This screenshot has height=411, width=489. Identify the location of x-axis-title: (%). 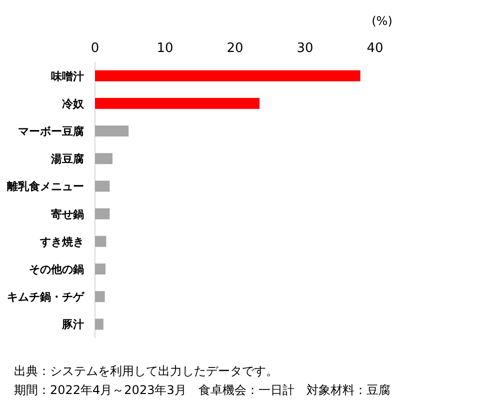
(382, 21).